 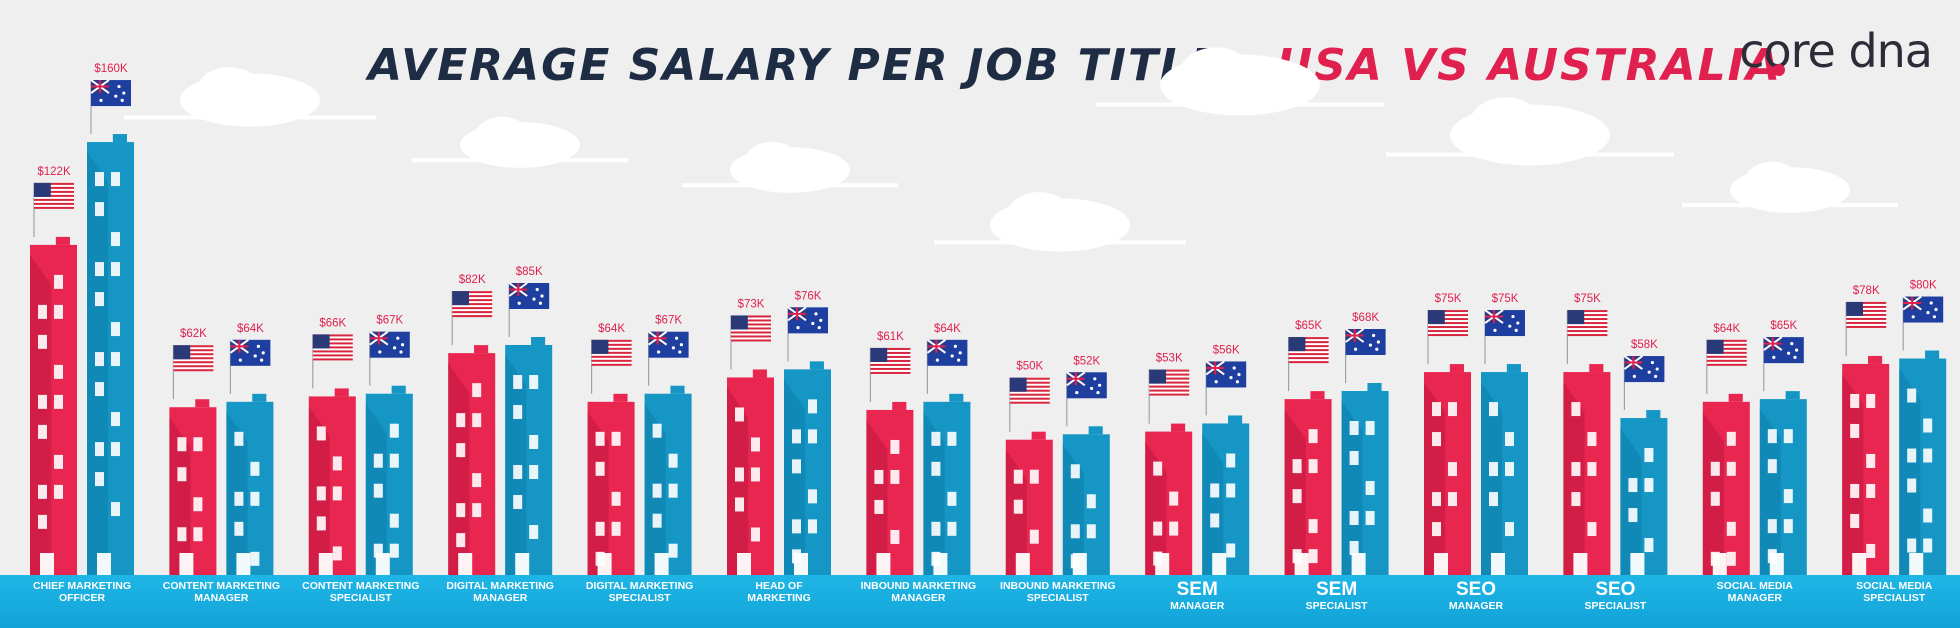 I want to click on australia-building-10: $75K, so click(x=1504, y=434).